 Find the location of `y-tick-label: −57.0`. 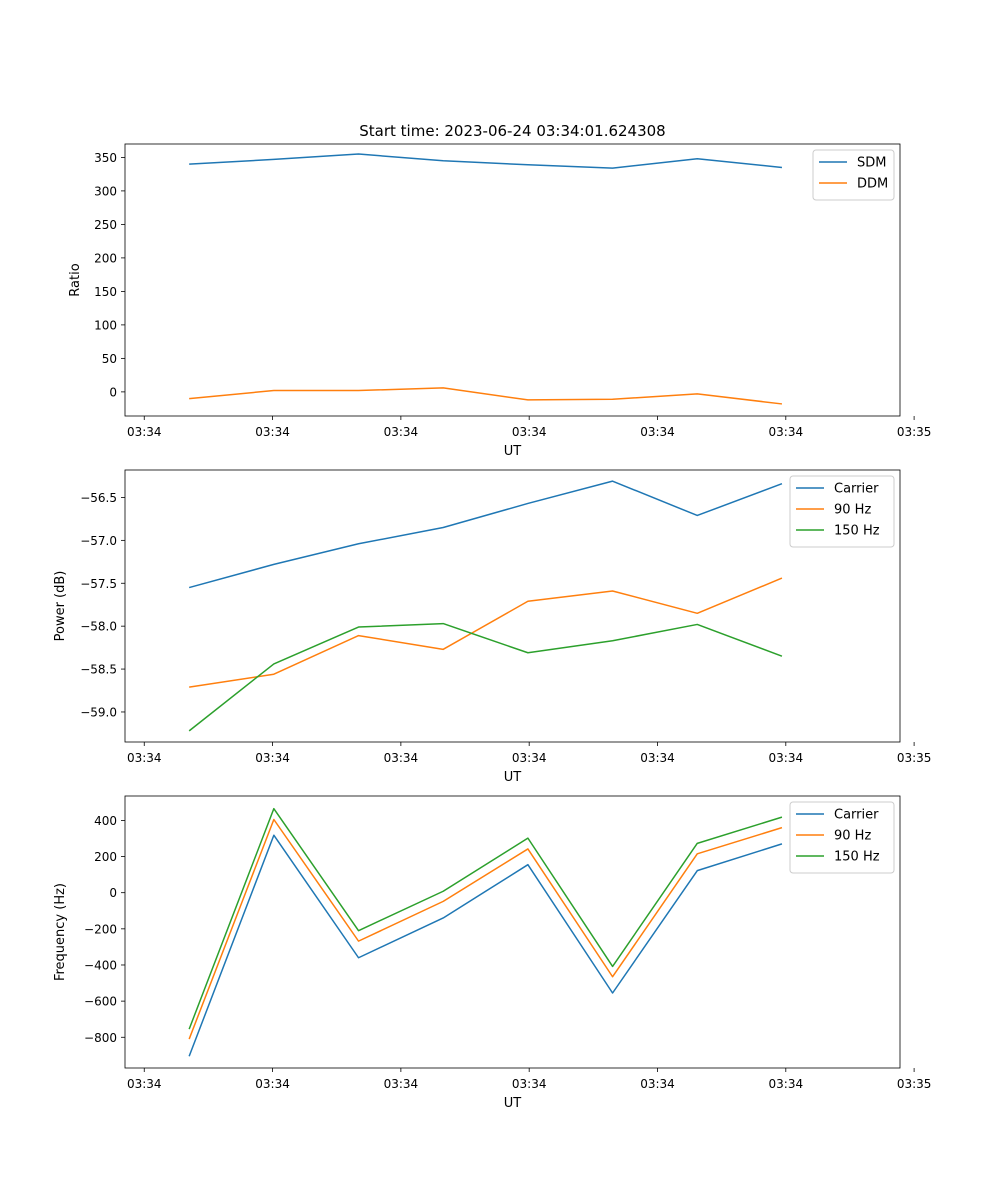

y-tick-label: −57.0 is located at coordinates (98, 541).